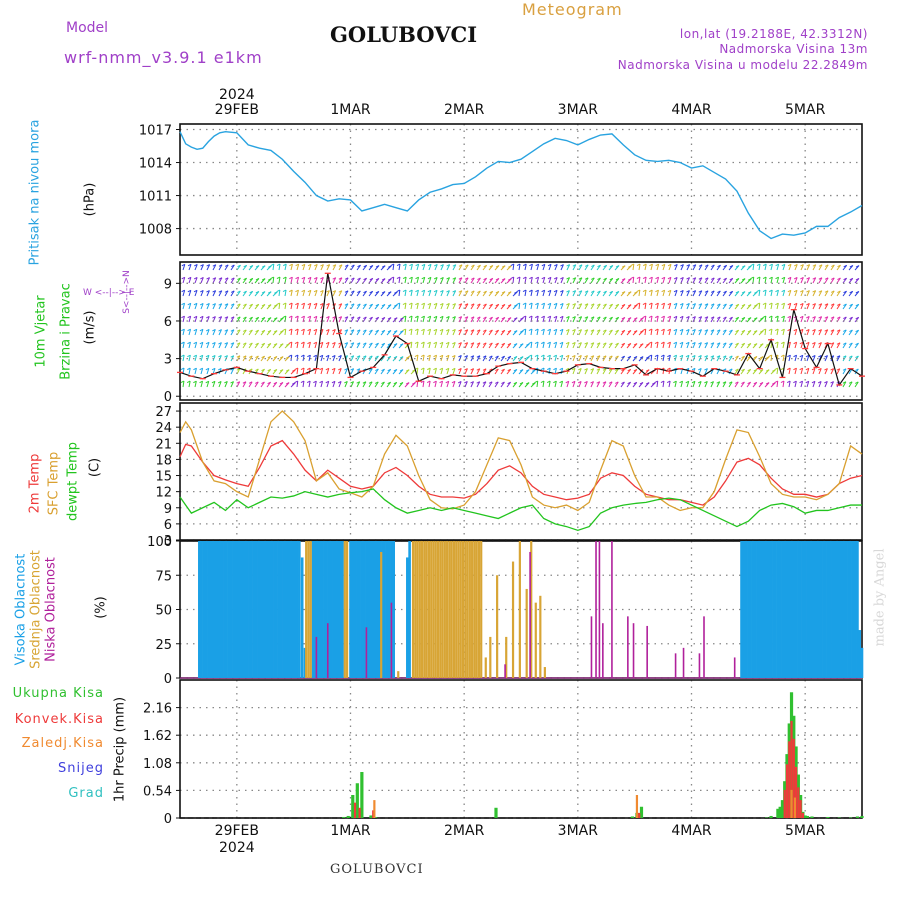 This screenshot has width=900, height=900. Describe the element at coordinates (789, 779) in the screenshot. I see `precip-conv-bar` at that location.